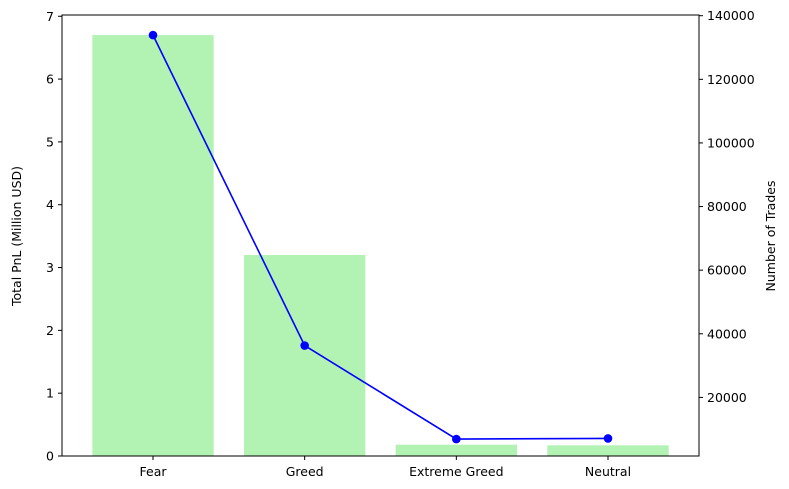 The height and width of the screenshot is (489, 789). Describe the element at coordinates (608, 471) in the screenshot. I see `x-tick-label: Neutral` at that location.